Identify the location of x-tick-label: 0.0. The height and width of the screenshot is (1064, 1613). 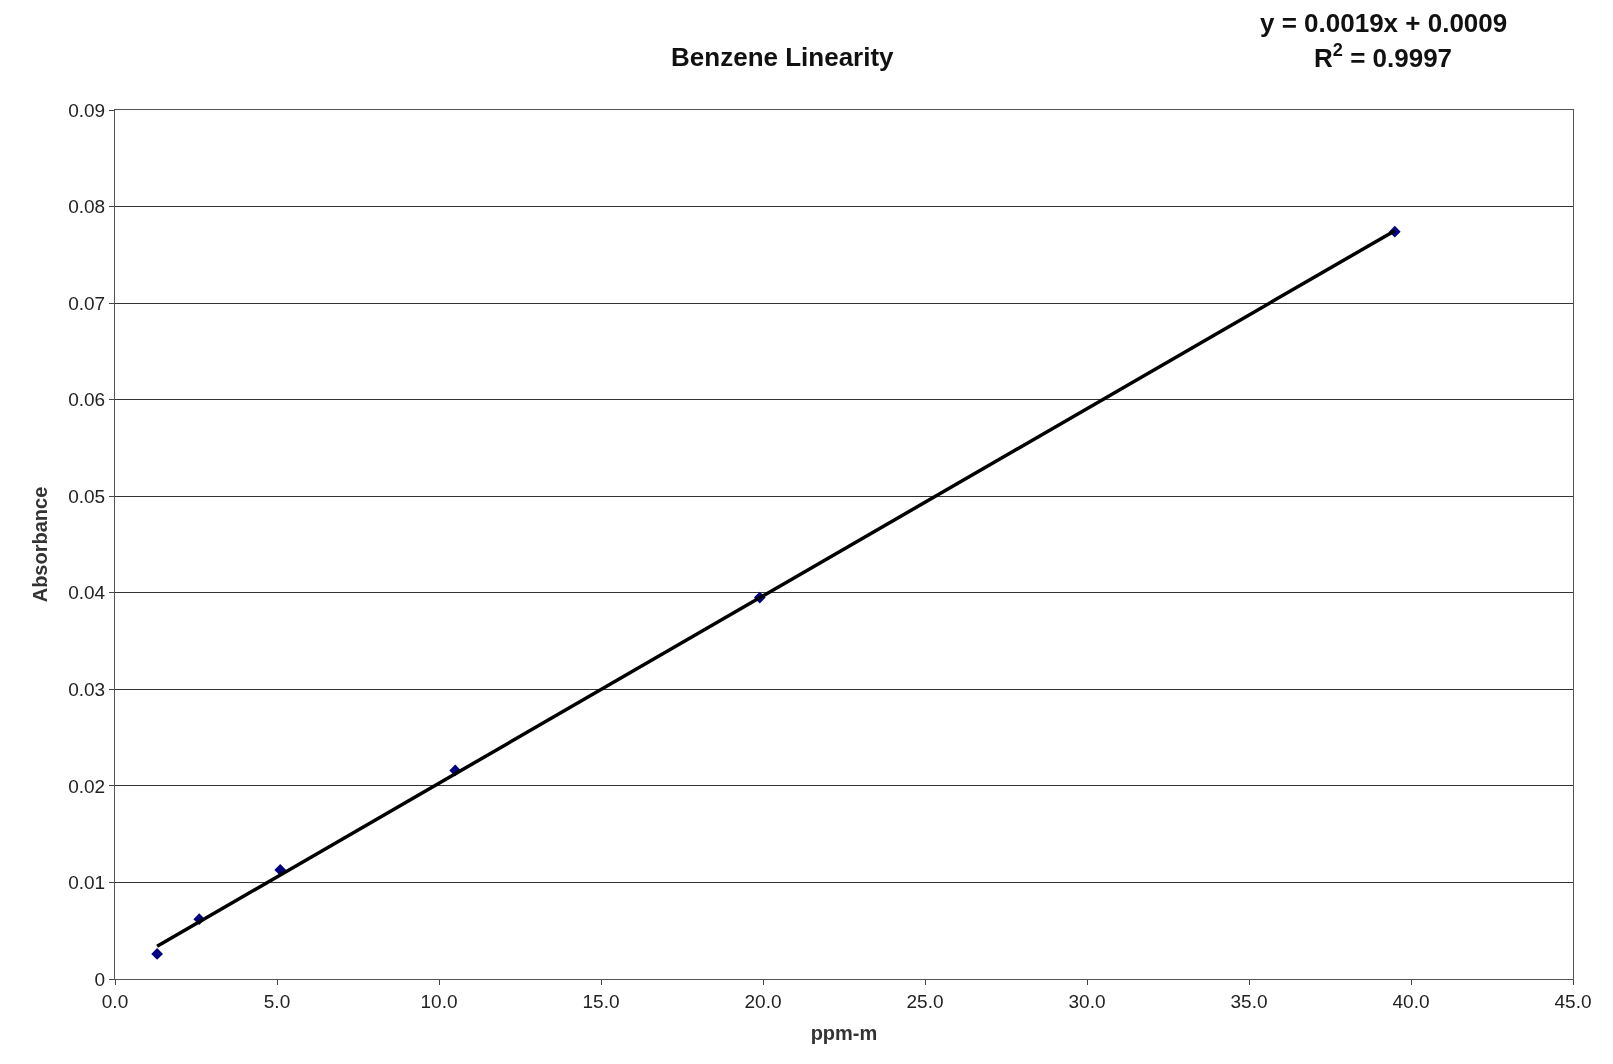
(115, 1001).